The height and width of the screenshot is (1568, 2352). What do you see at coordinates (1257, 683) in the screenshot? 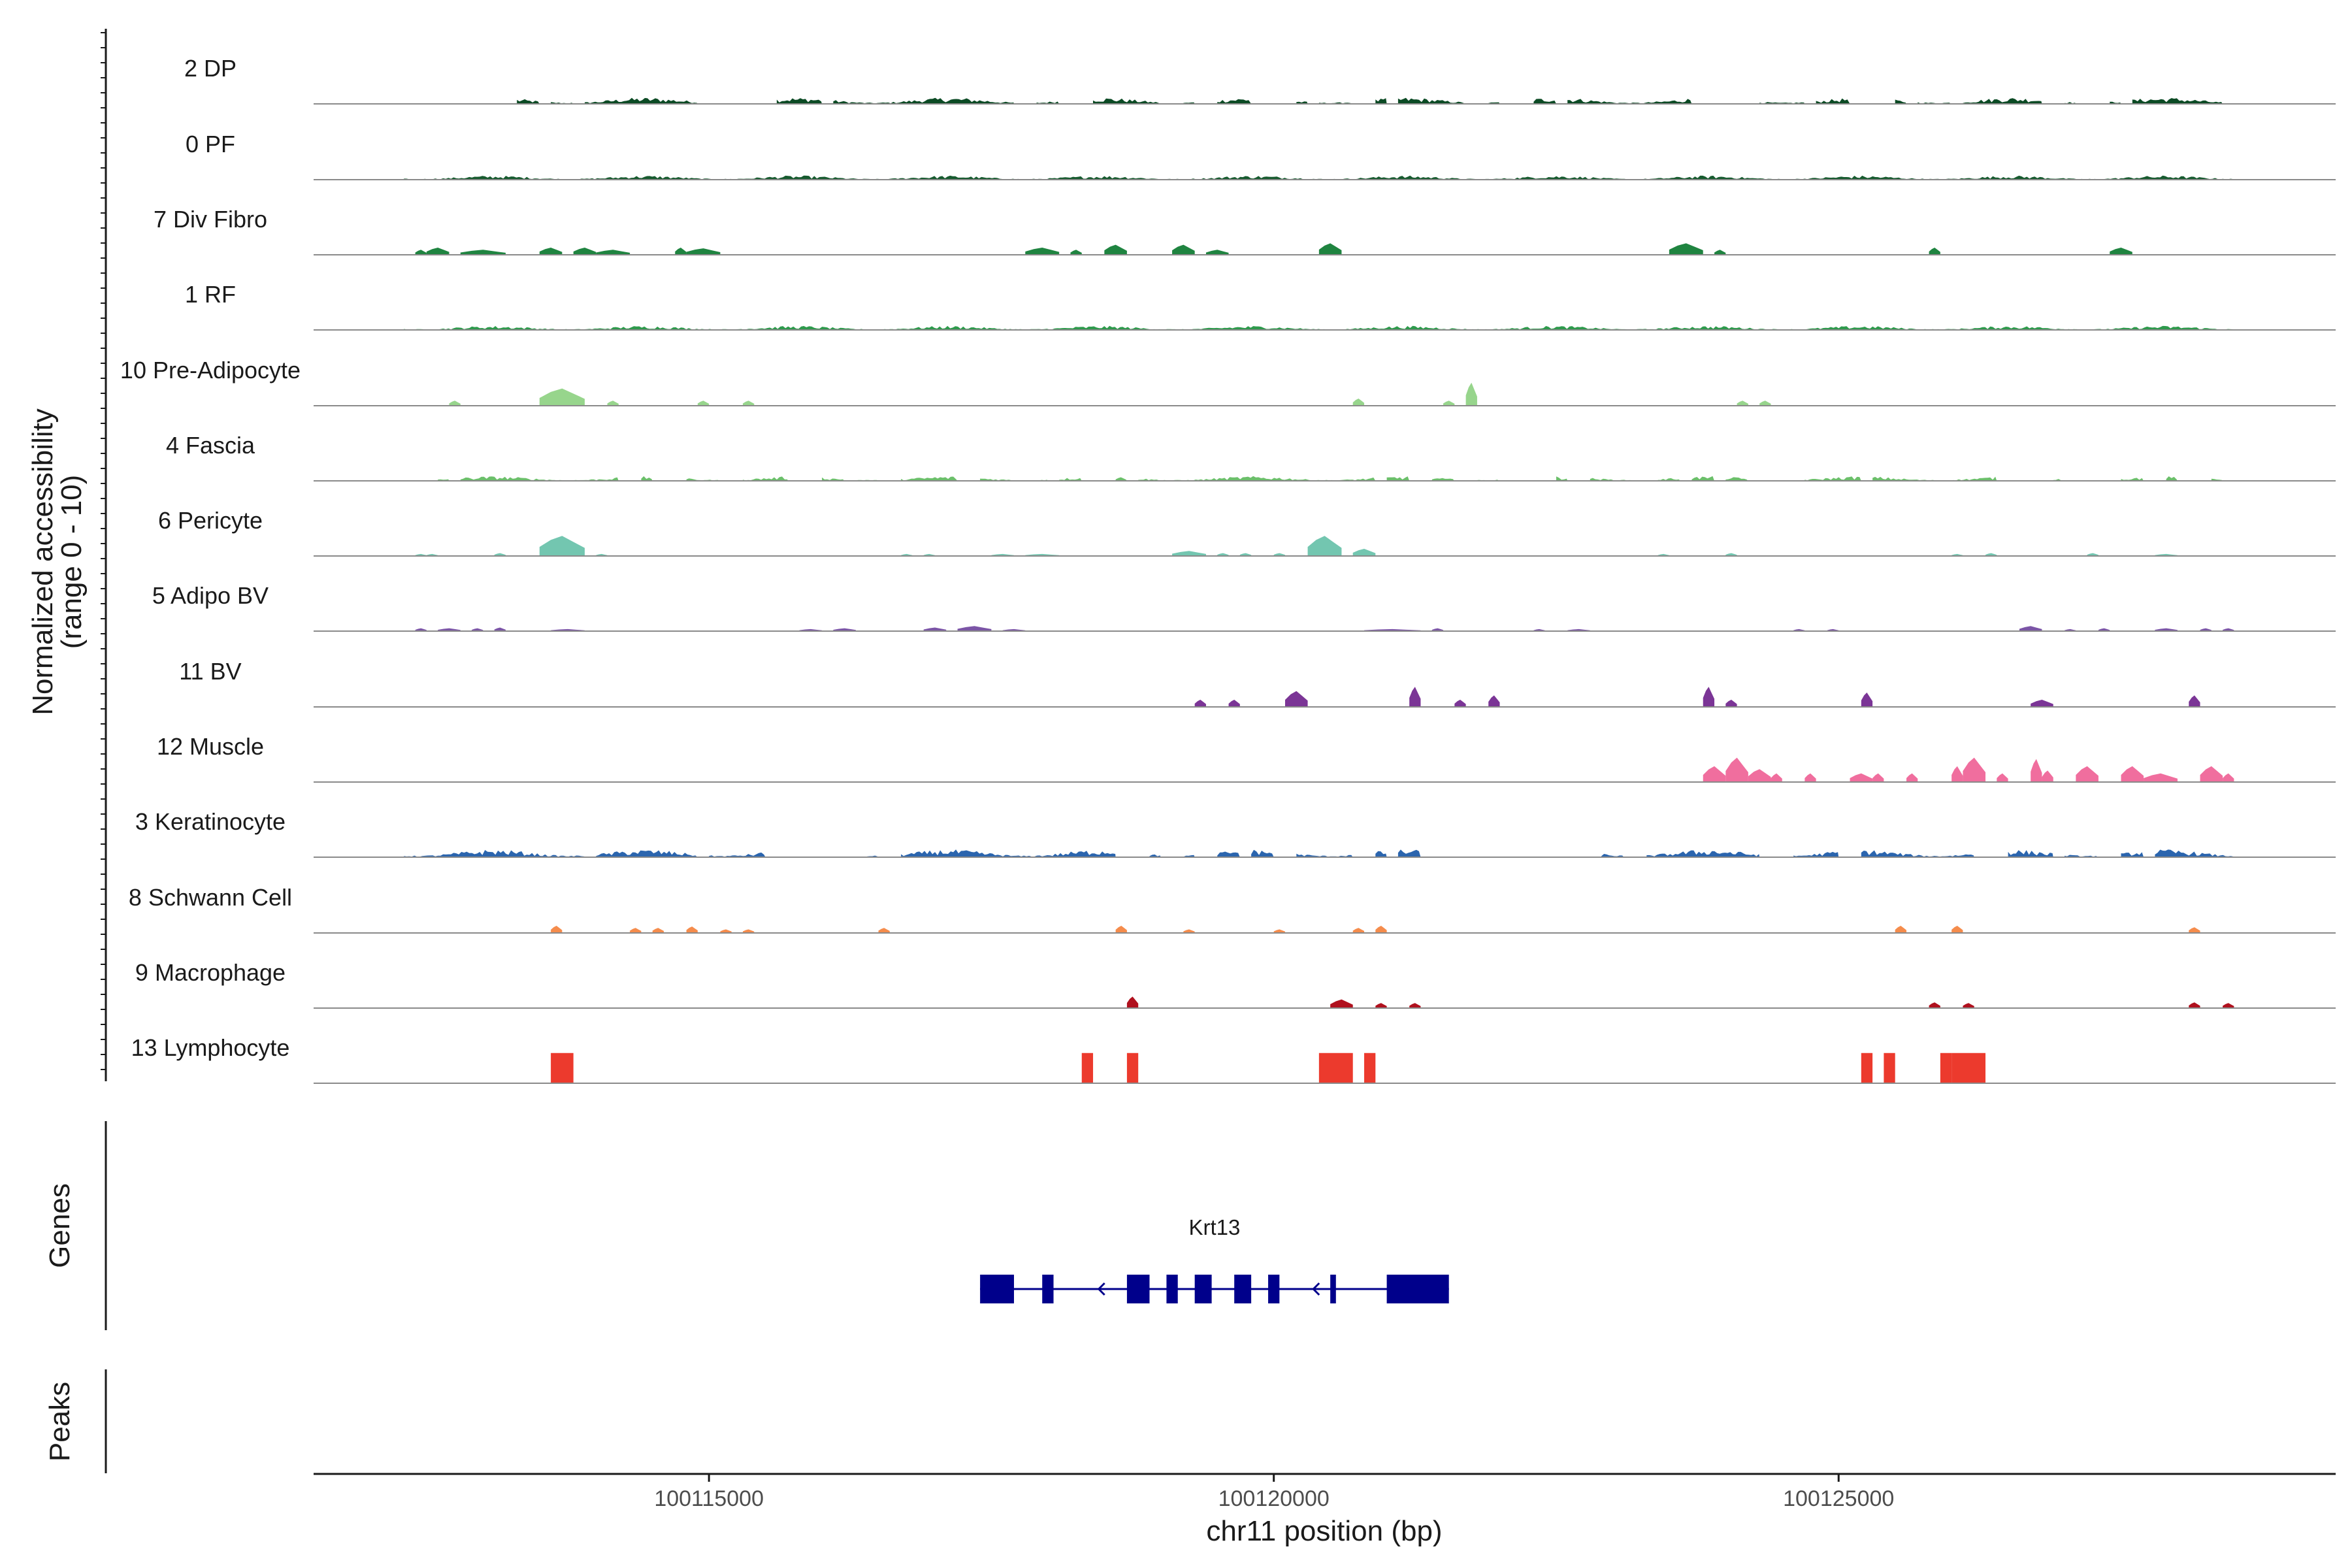
I see `track-11-bv: 11 BV` at bounding box center [1257, 683].